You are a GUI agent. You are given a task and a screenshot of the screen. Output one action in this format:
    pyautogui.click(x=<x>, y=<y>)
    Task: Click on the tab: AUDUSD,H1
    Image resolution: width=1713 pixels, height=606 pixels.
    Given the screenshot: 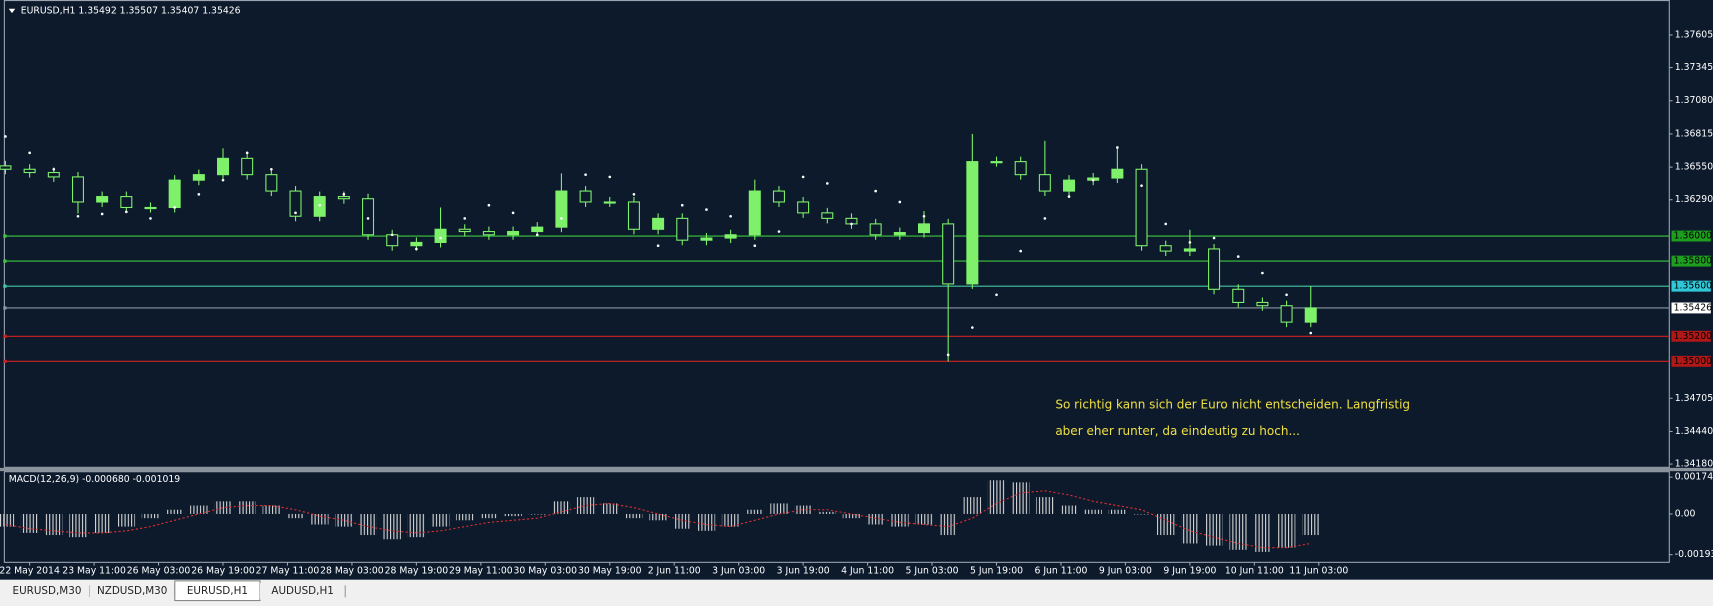 What is the action you would take?
    pyautogui.click(x=303, y=591)
    